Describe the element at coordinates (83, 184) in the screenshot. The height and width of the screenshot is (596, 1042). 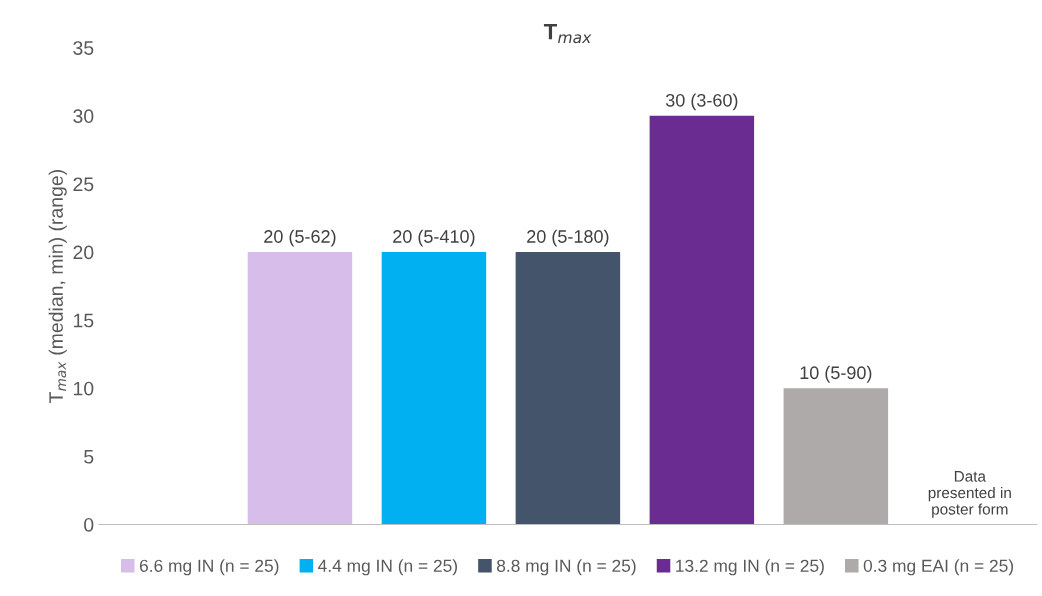
I see `y-tick-label: 25` at that location.